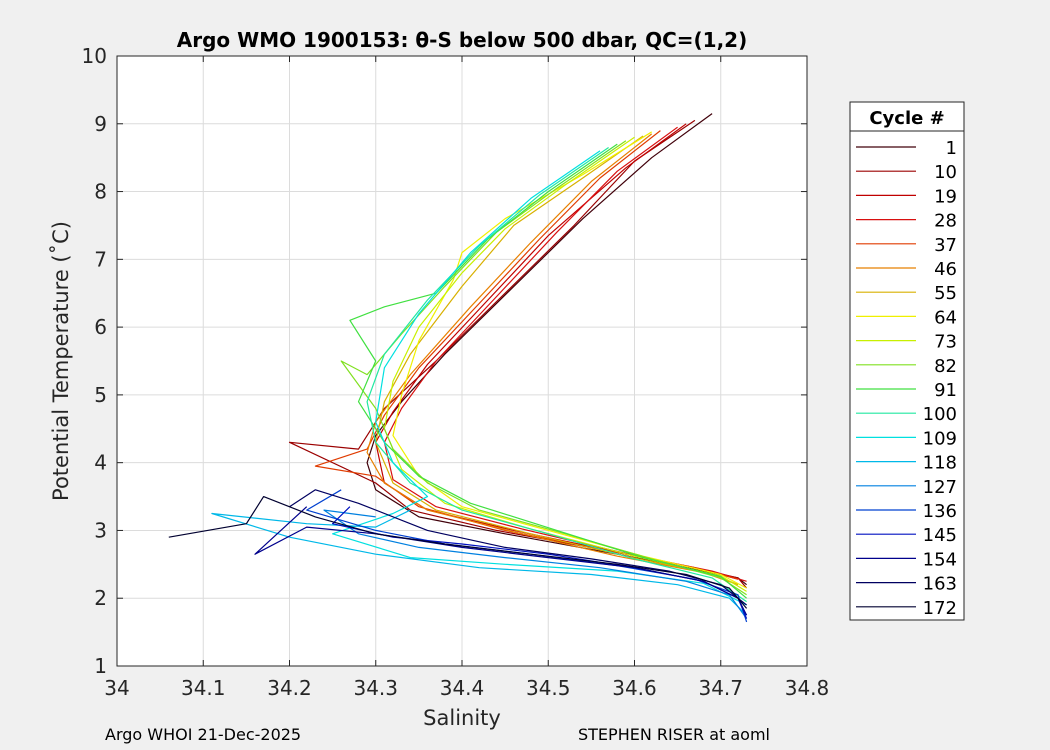  What do you see at coordinates (945, 366) in the screenshot?
I see `legend-label: 82` at bounding box center [945, 366].